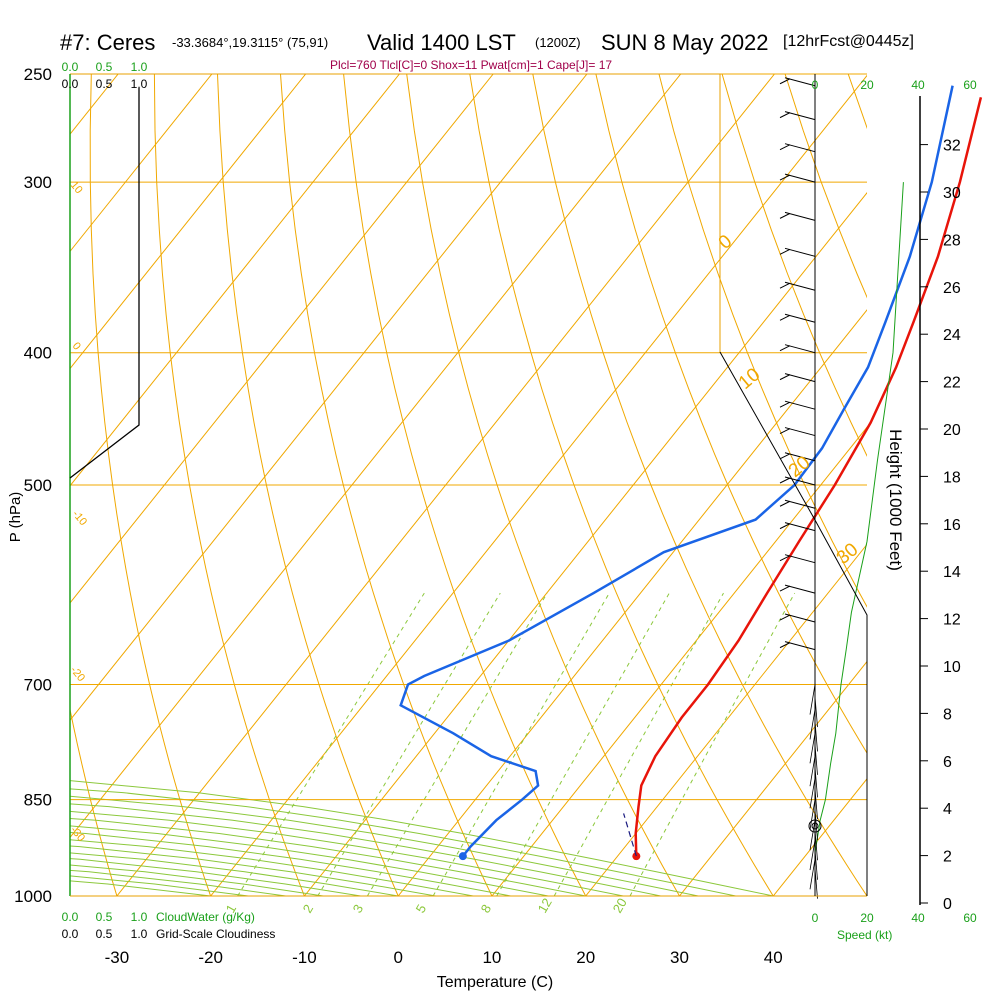  I want to click on height-tick-label: 0, so click(947, 904).